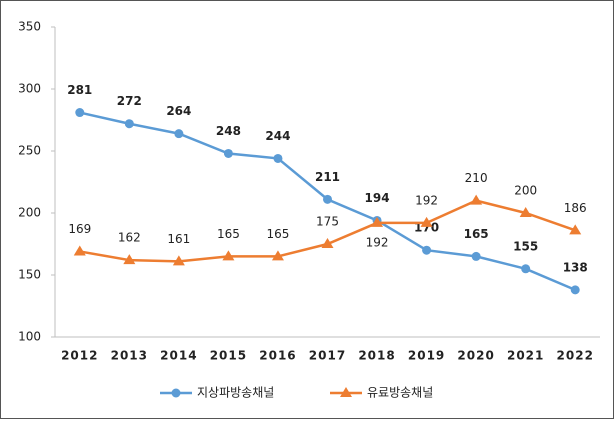  What do you see at coordinates (29, 151) in the screenshot?
I see `y-tick-label: 250` at bounding box center [29, 151].